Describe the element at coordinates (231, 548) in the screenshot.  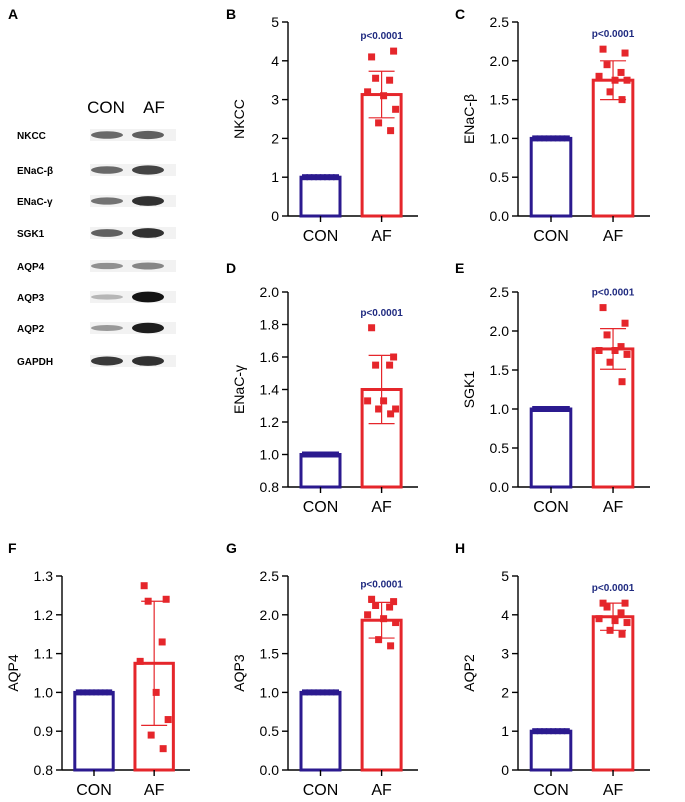
I see `panel-letter-g: G` at that location.